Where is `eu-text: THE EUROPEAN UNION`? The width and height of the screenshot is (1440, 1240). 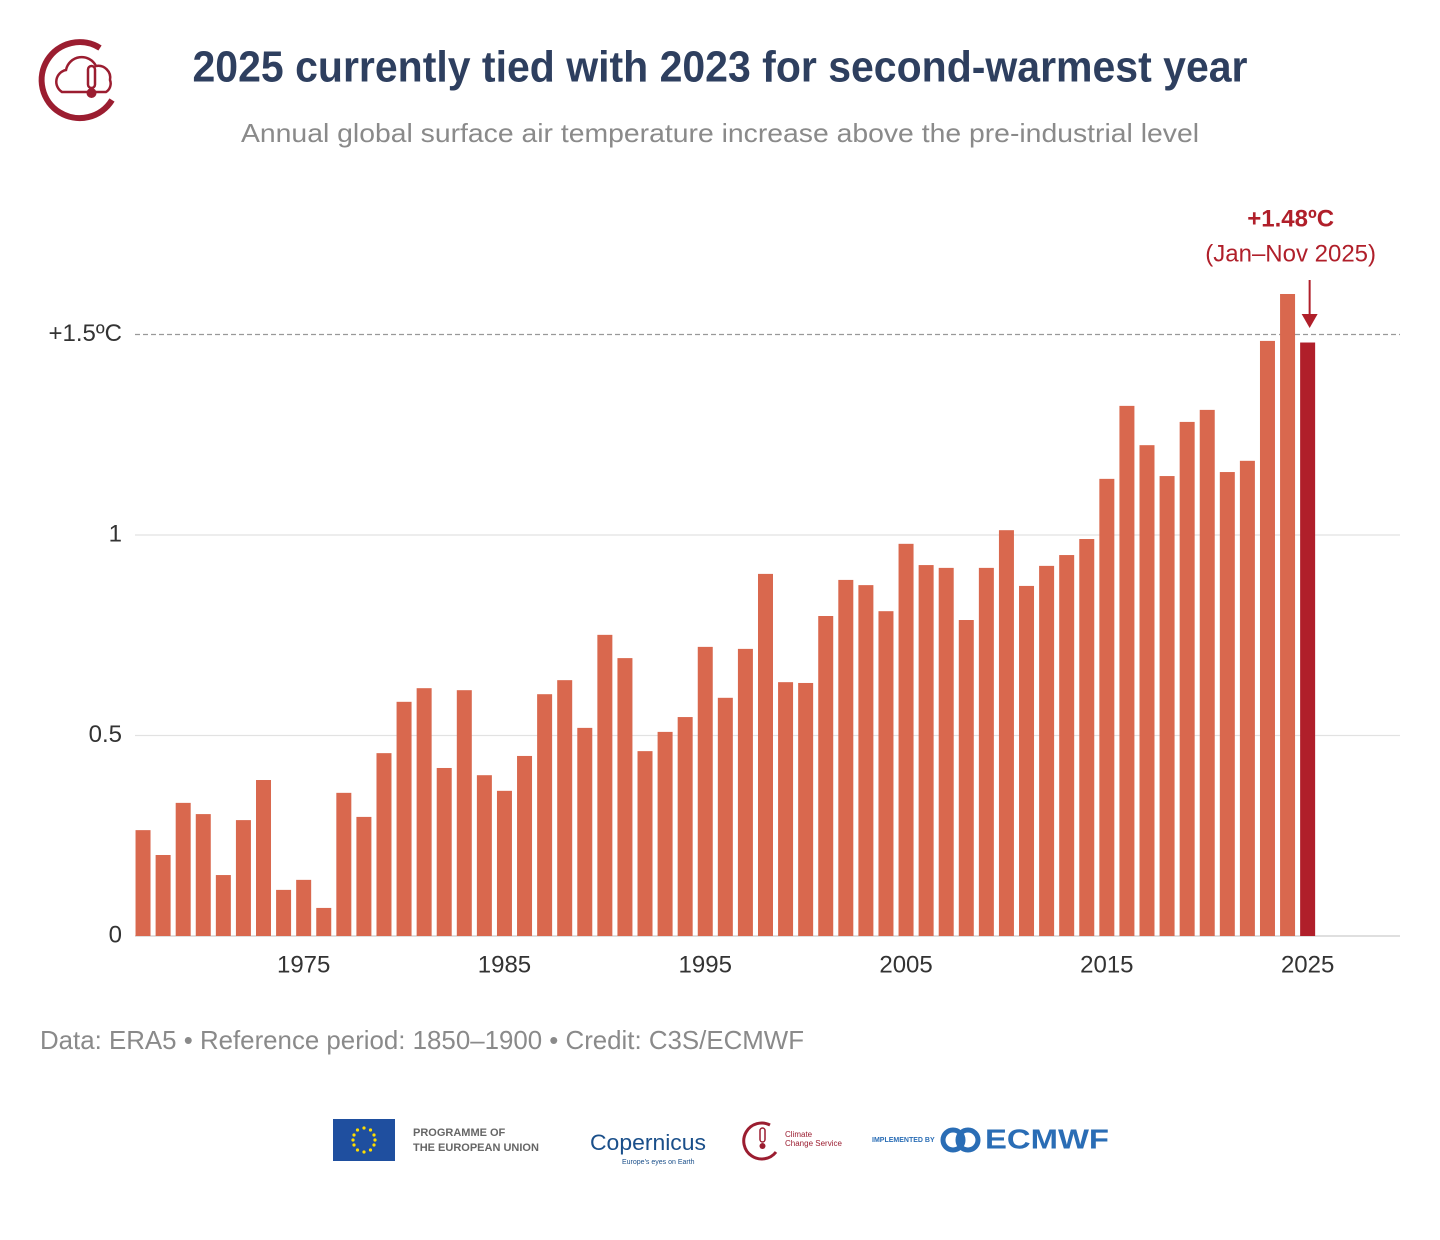 eu-text: THE EUROPEAN UNION is located at coordinates (476, 1148).